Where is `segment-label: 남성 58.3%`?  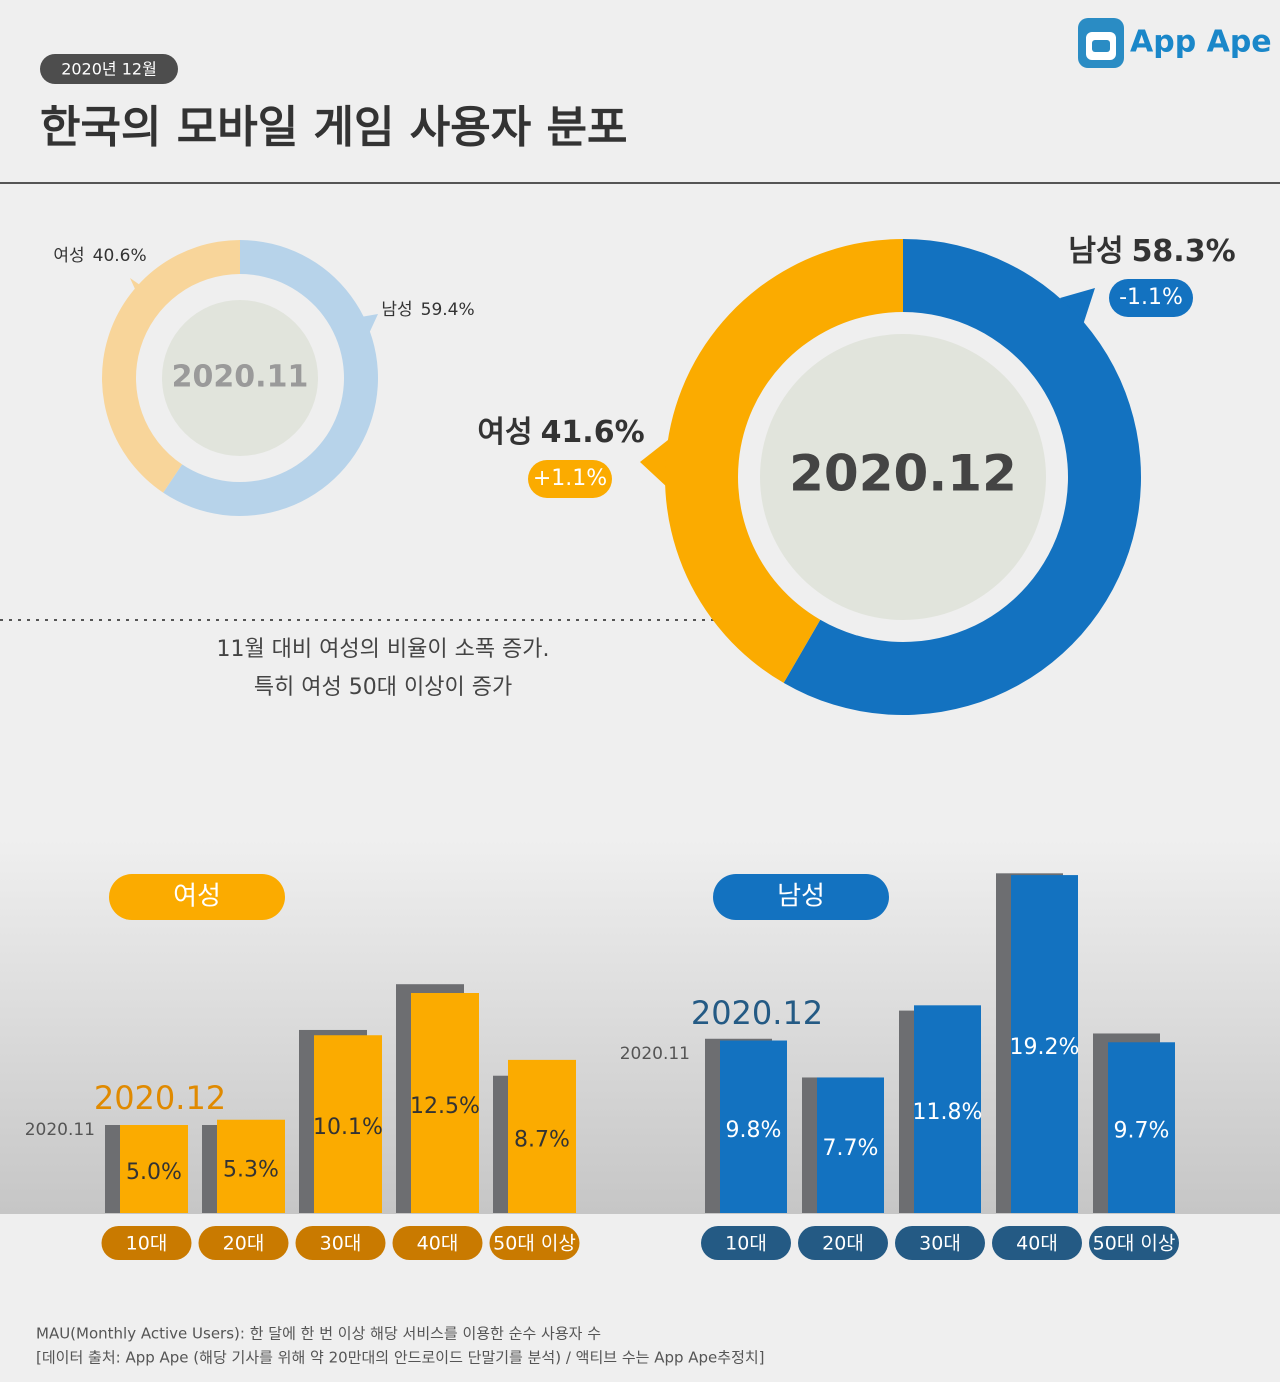 segment-label: 남성 58.3% is located at coordinates (1151, 251).